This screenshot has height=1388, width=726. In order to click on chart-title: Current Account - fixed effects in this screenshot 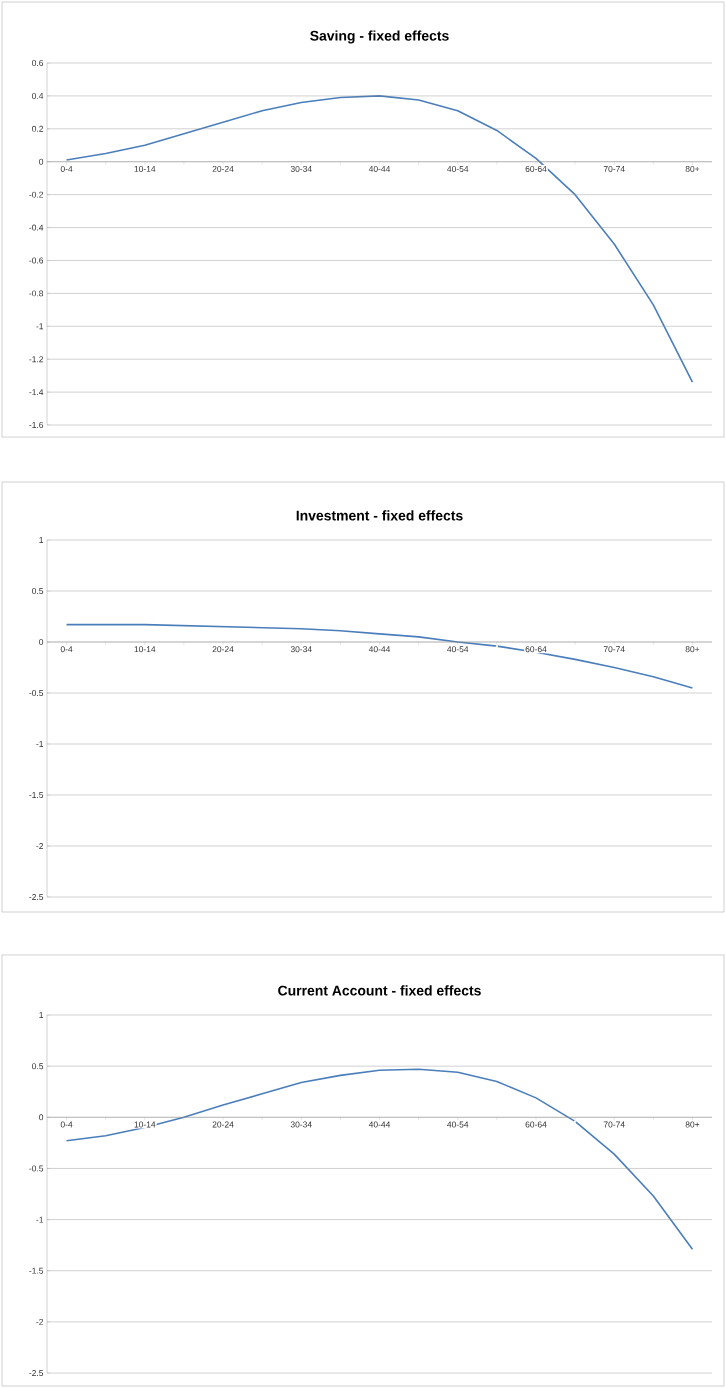, I will do `click(379, 990)`.